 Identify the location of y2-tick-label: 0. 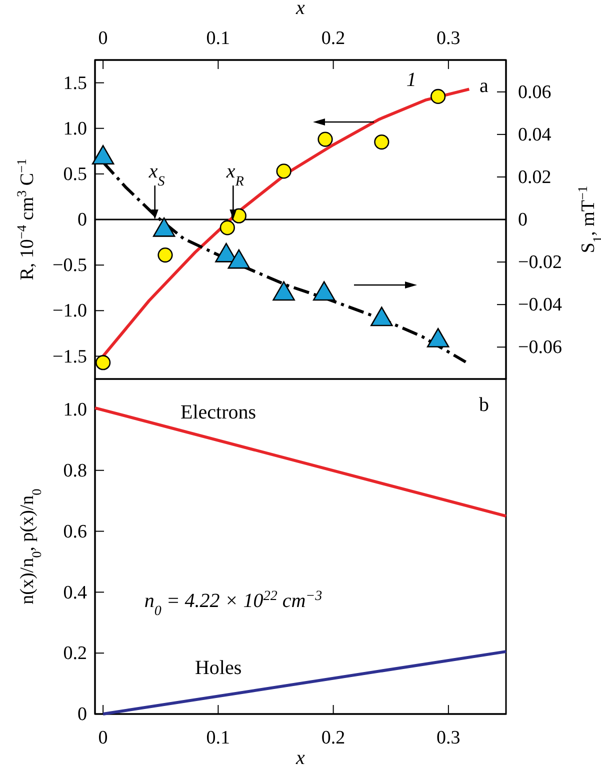
(523, 220).